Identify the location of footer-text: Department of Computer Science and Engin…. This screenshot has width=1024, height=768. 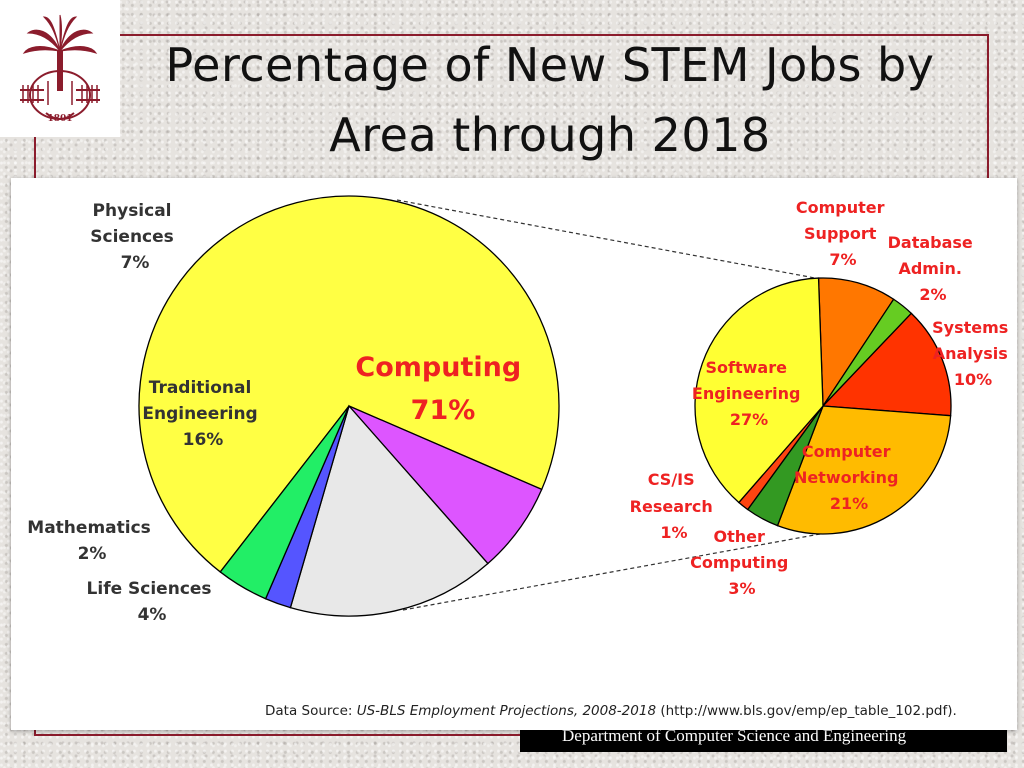
(734, 735).